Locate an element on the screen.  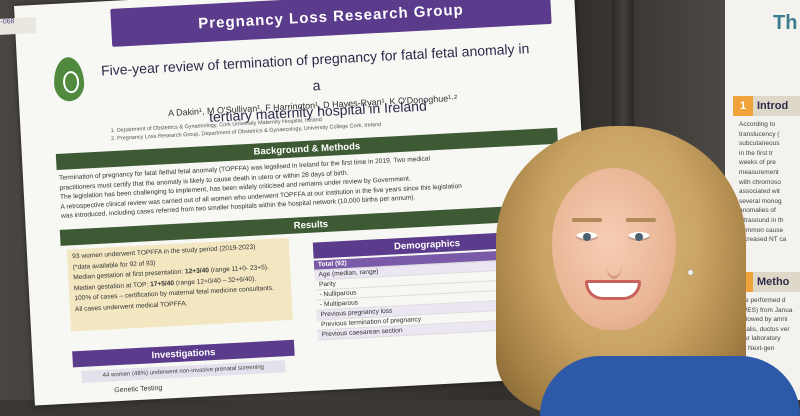
face is located at coordinates (614, 249).